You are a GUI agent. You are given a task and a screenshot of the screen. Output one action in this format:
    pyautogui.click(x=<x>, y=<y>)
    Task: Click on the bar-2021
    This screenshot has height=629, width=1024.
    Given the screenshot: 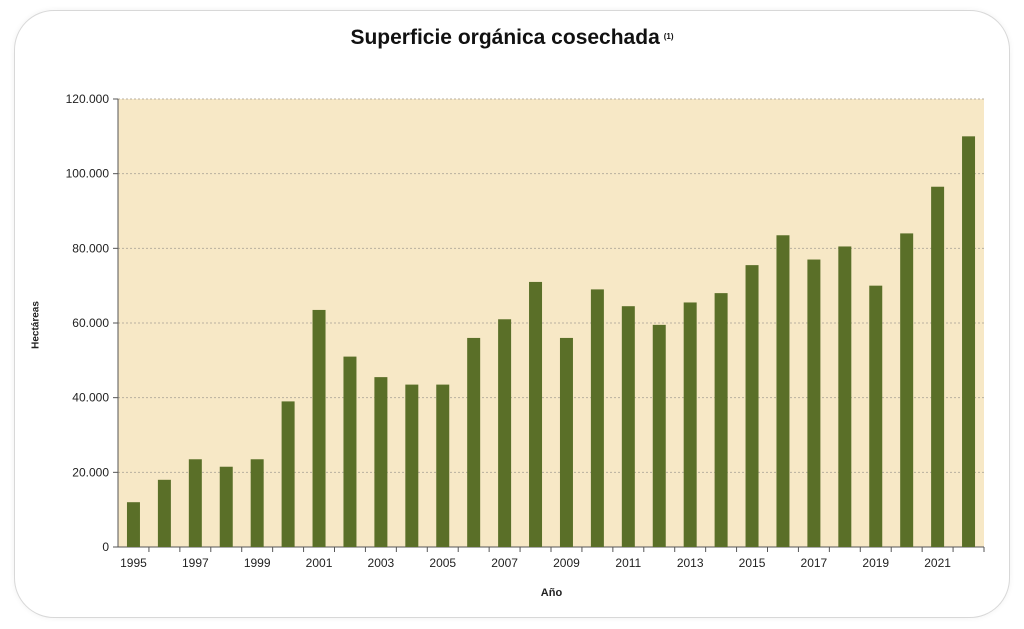 What is the action you would take?
    pyautogui.click(x=938, y=366)
    